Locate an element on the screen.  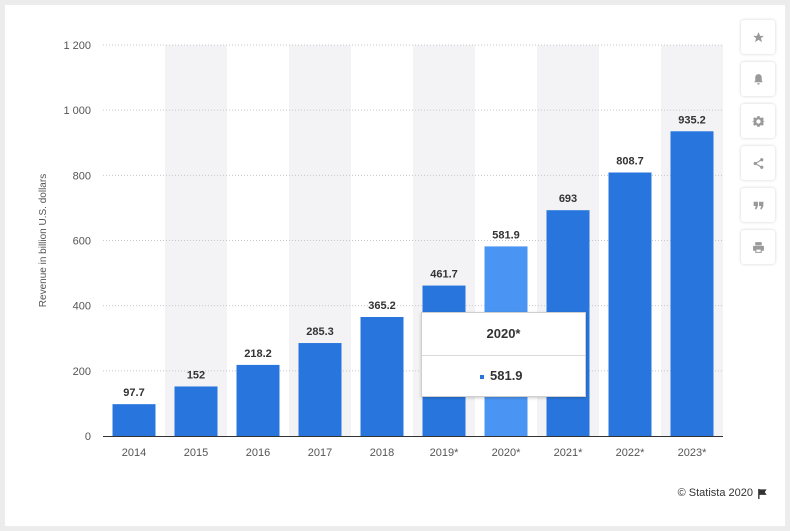
data-label: 97.7 is located at coordinates (133, 393).